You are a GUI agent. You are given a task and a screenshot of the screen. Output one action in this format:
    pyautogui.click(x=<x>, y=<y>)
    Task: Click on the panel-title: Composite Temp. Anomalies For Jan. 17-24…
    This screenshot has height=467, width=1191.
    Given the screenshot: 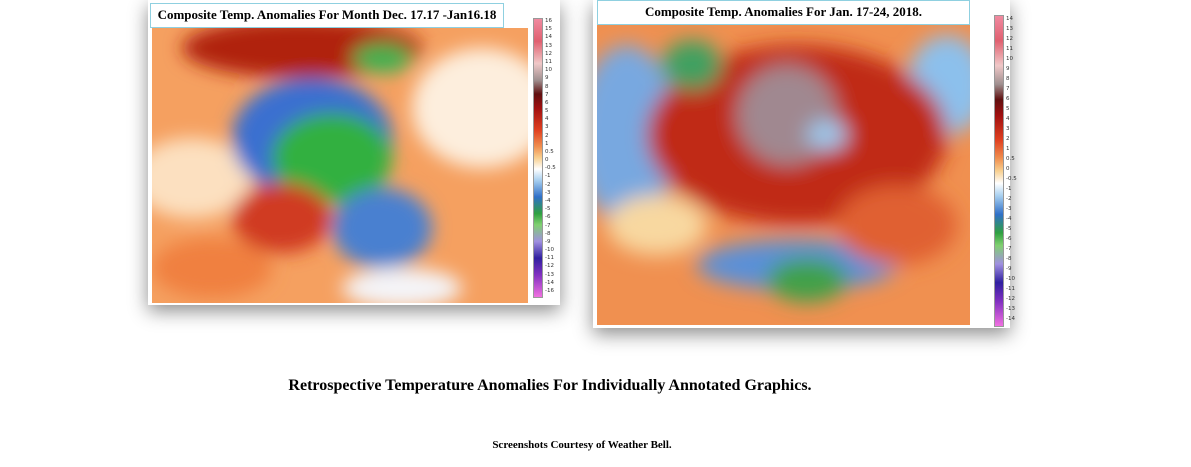 What is the action you would take?
    pyautogui.click(x=783, y=12)
    